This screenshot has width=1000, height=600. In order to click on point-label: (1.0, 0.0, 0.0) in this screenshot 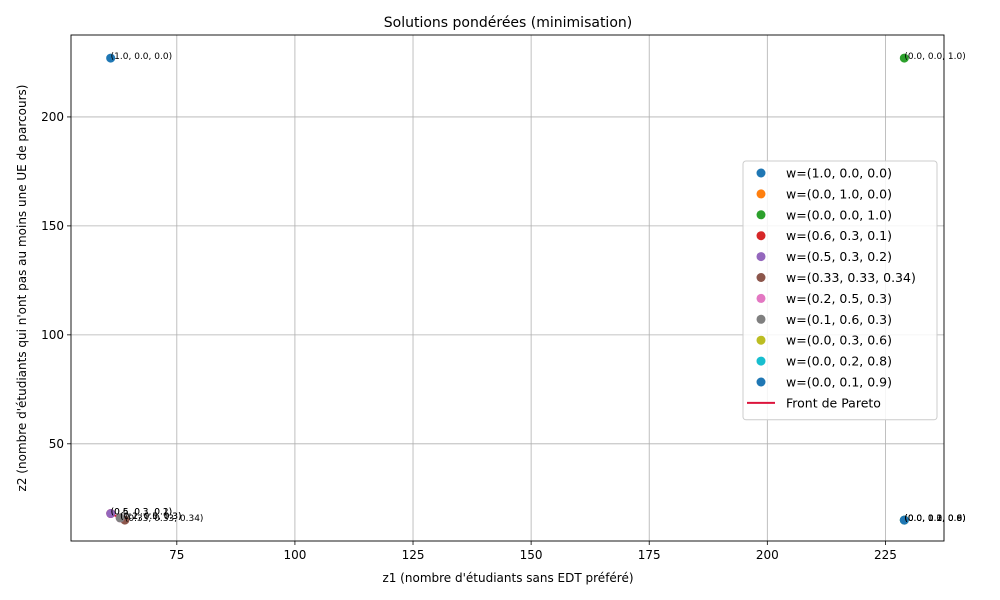, I will do `click(141, 57)`.